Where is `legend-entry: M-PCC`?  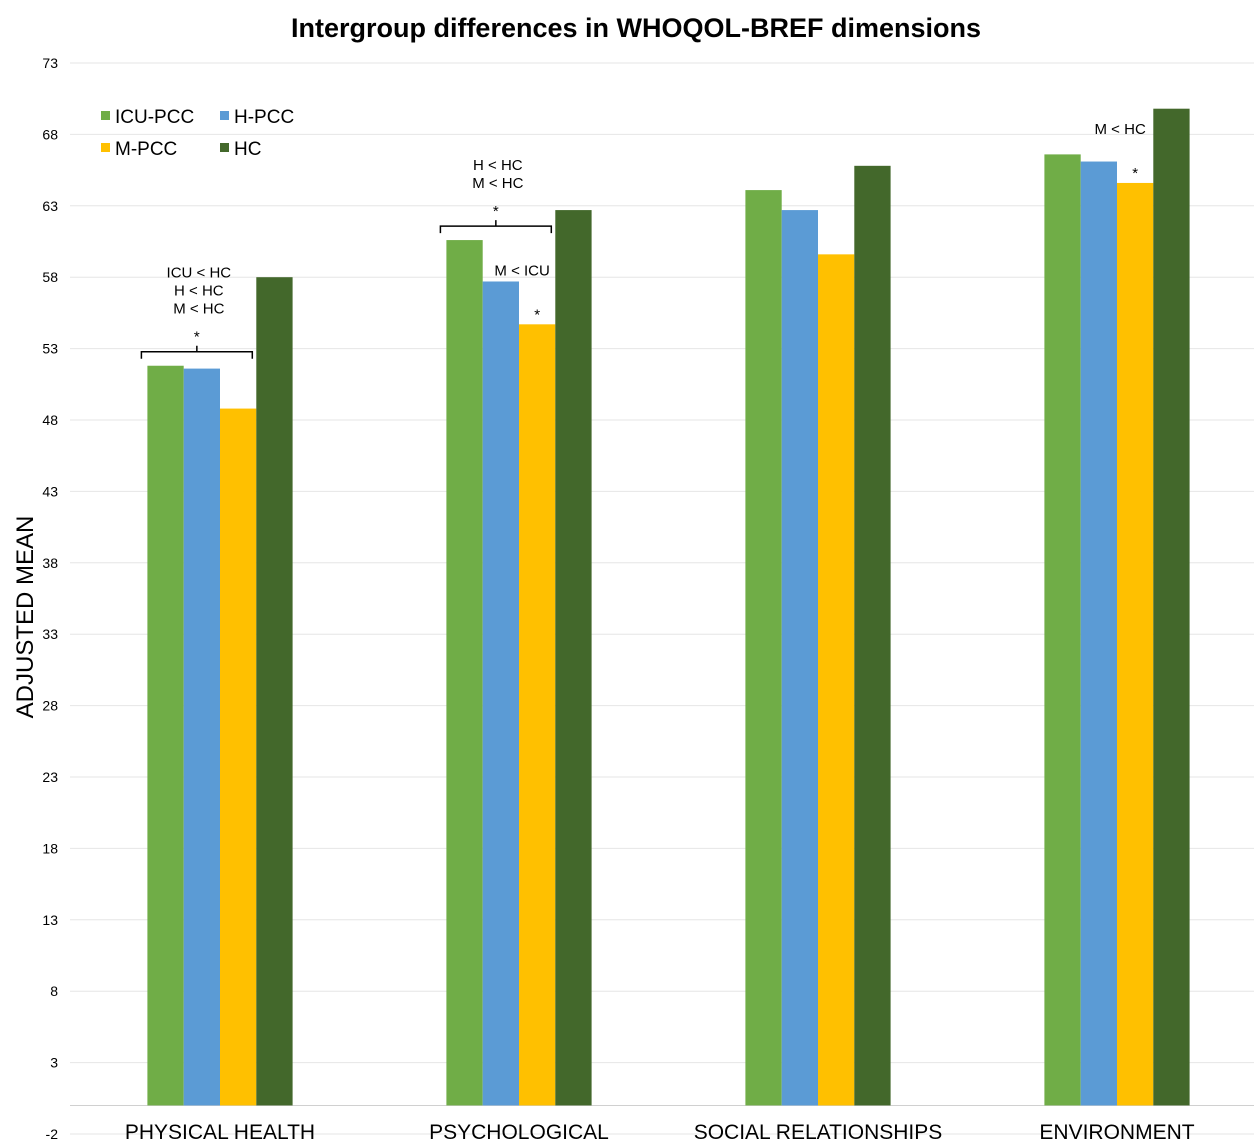
legend-entry: M-PCC is located at coordinates (146, 149).